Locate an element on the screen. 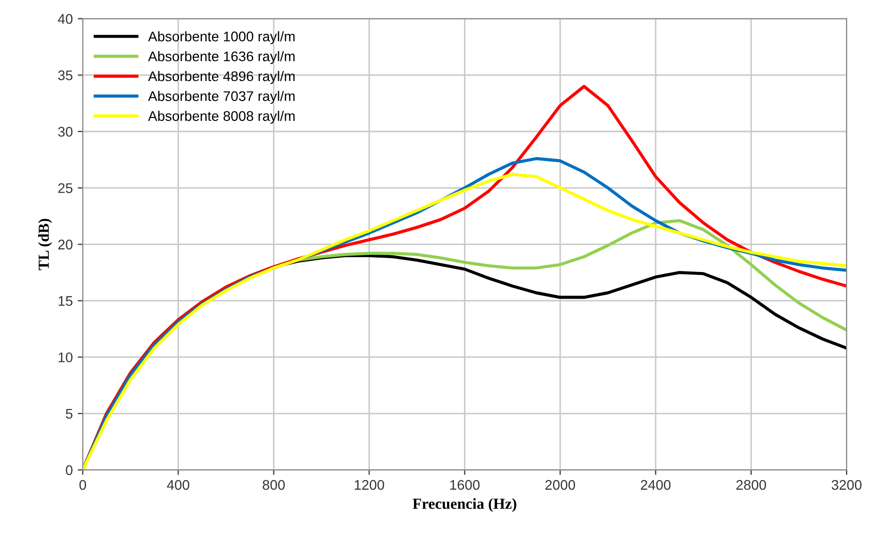 Image resolution: width=871 pixels, height=534 pixels. y-tick-label: 40 is located at coordinates (65, 19).